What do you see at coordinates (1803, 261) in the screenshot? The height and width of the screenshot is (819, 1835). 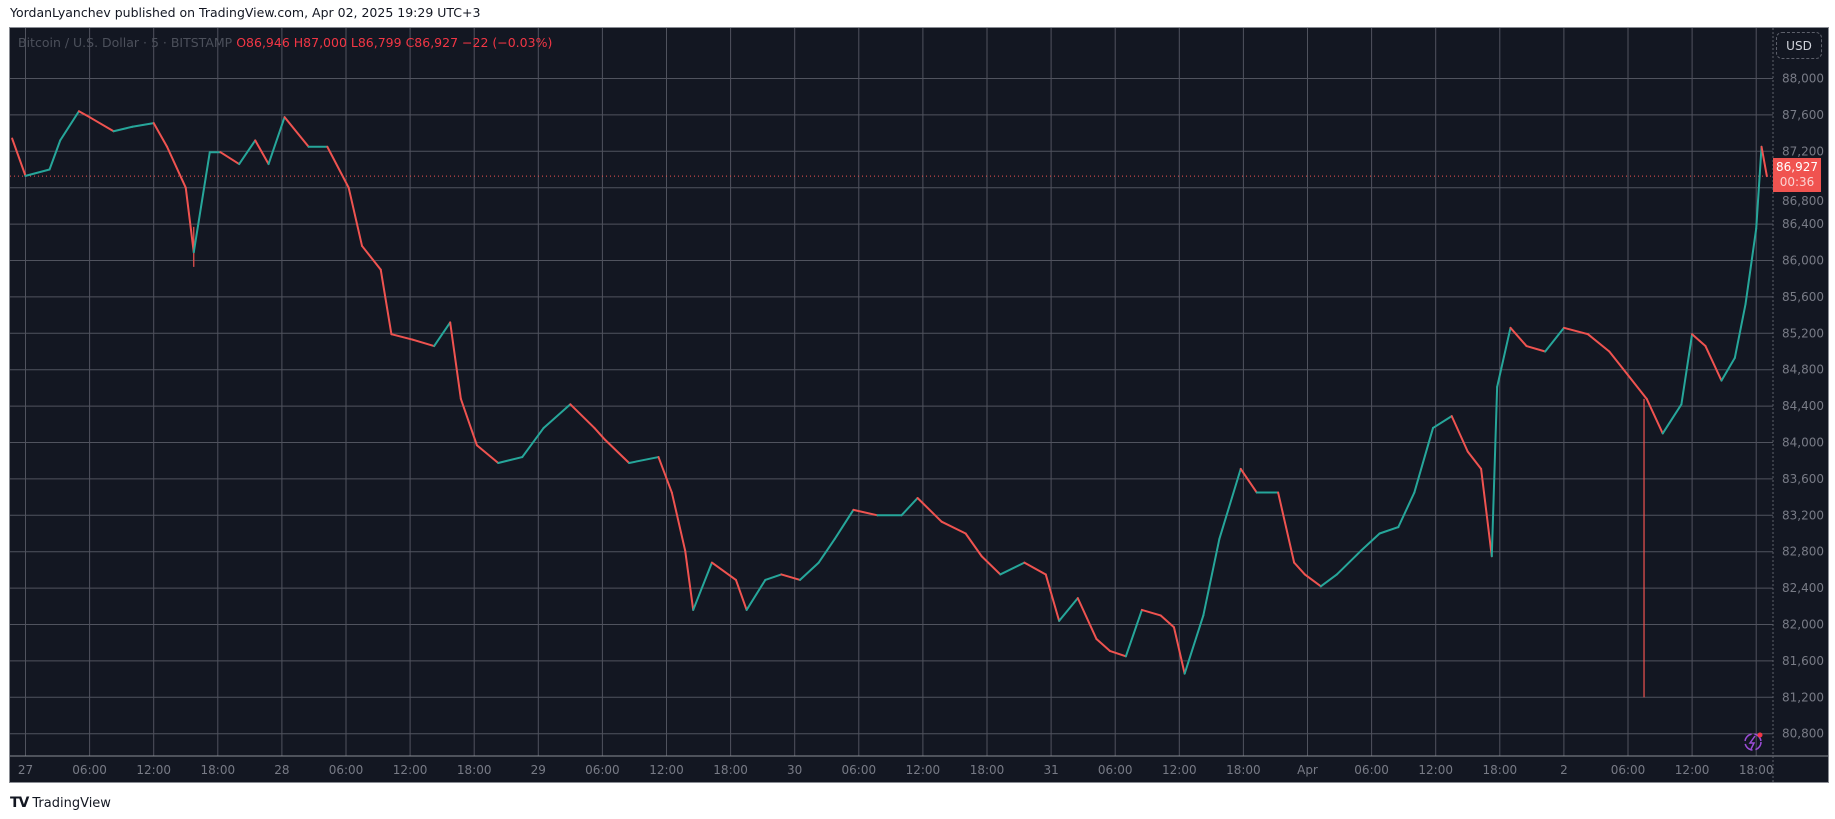 I see `y-tick-label: 86,000` at bounding box center [1803, 261].